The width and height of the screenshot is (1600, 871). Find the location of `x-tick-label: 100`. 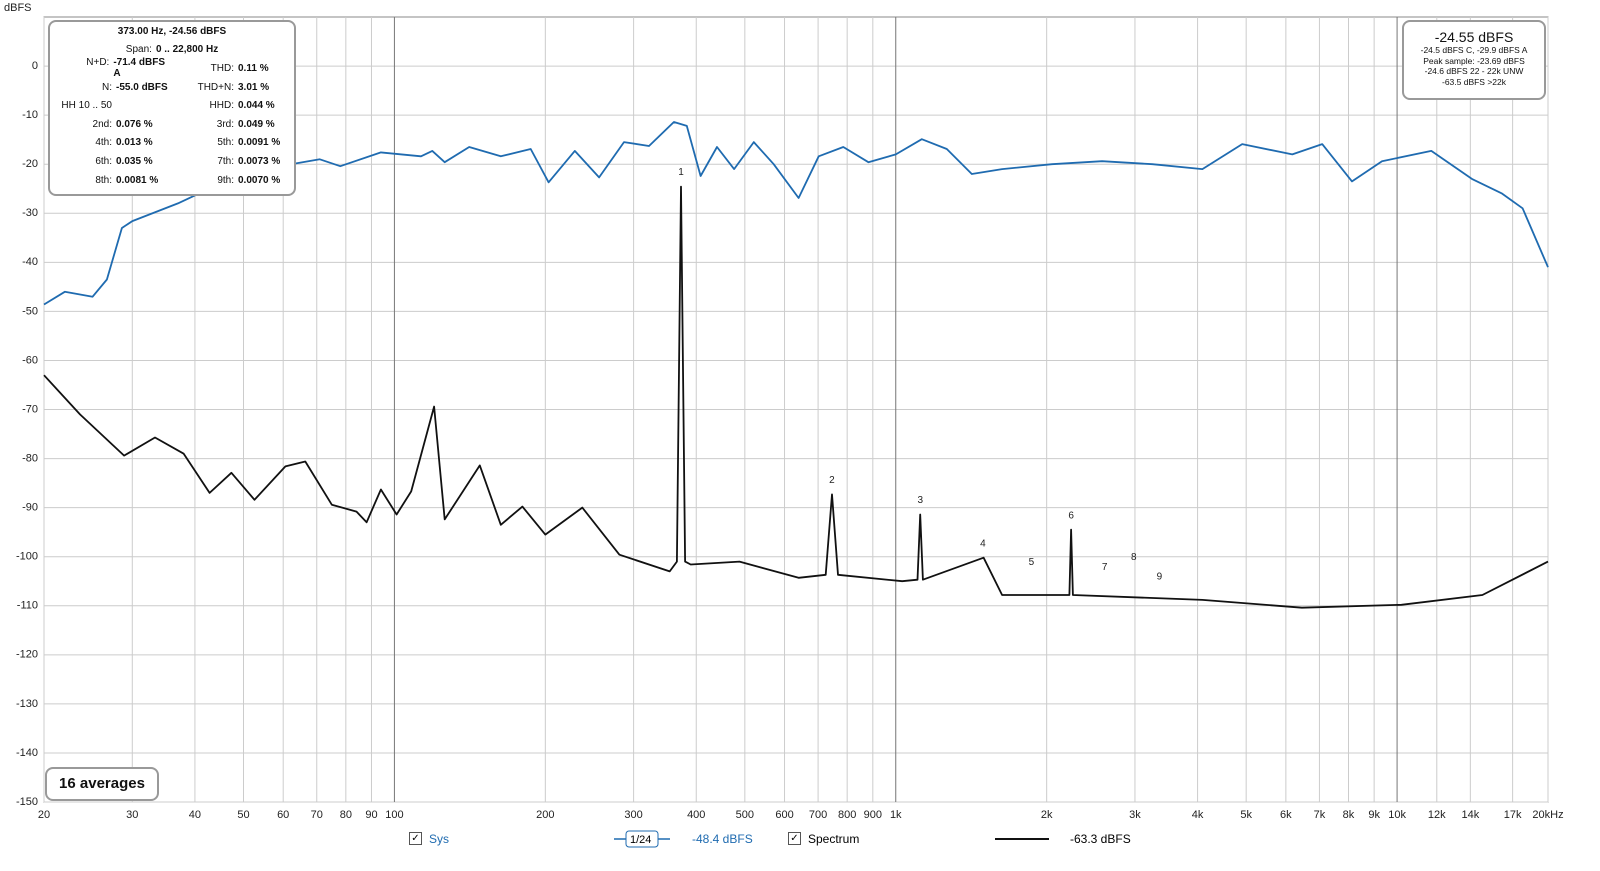

x-tick-label: 100 is located at coordinates (394, 815).